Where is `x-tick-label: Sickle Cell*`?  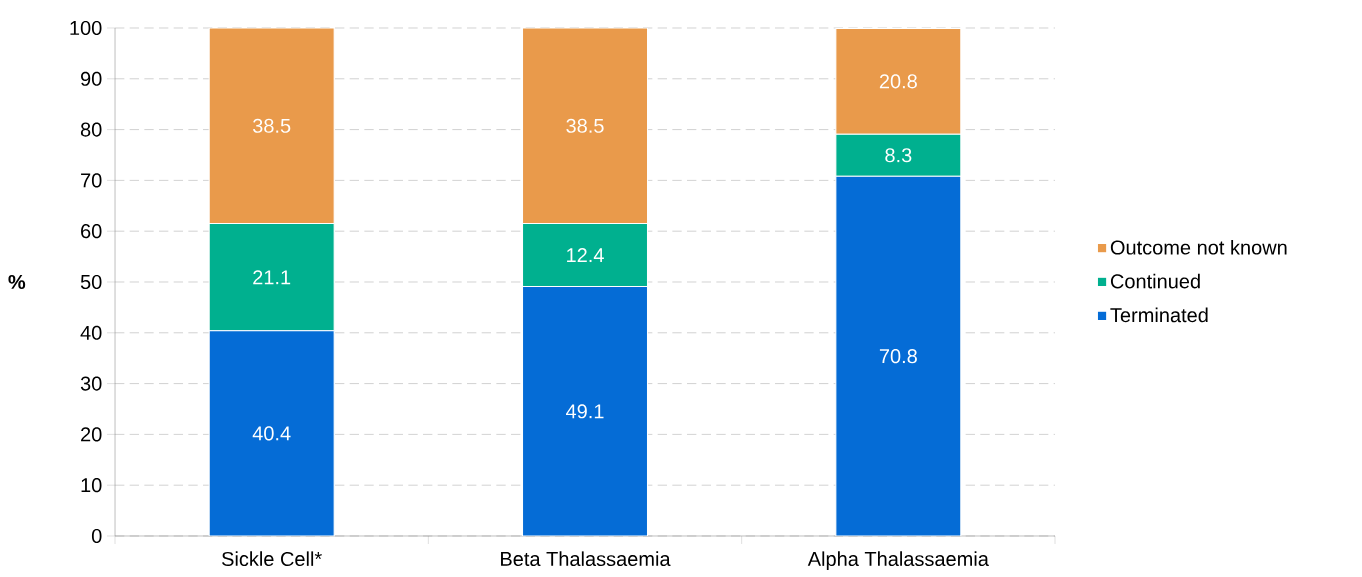 x-tick-label: Sickle Cell* is located at coordinates (272, 559).